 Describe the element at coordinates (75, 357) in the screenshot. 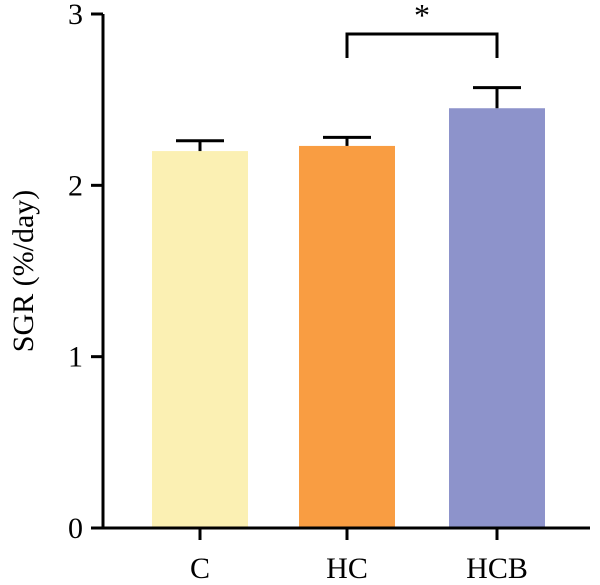

I see `y-tick-label: 1` at that location.